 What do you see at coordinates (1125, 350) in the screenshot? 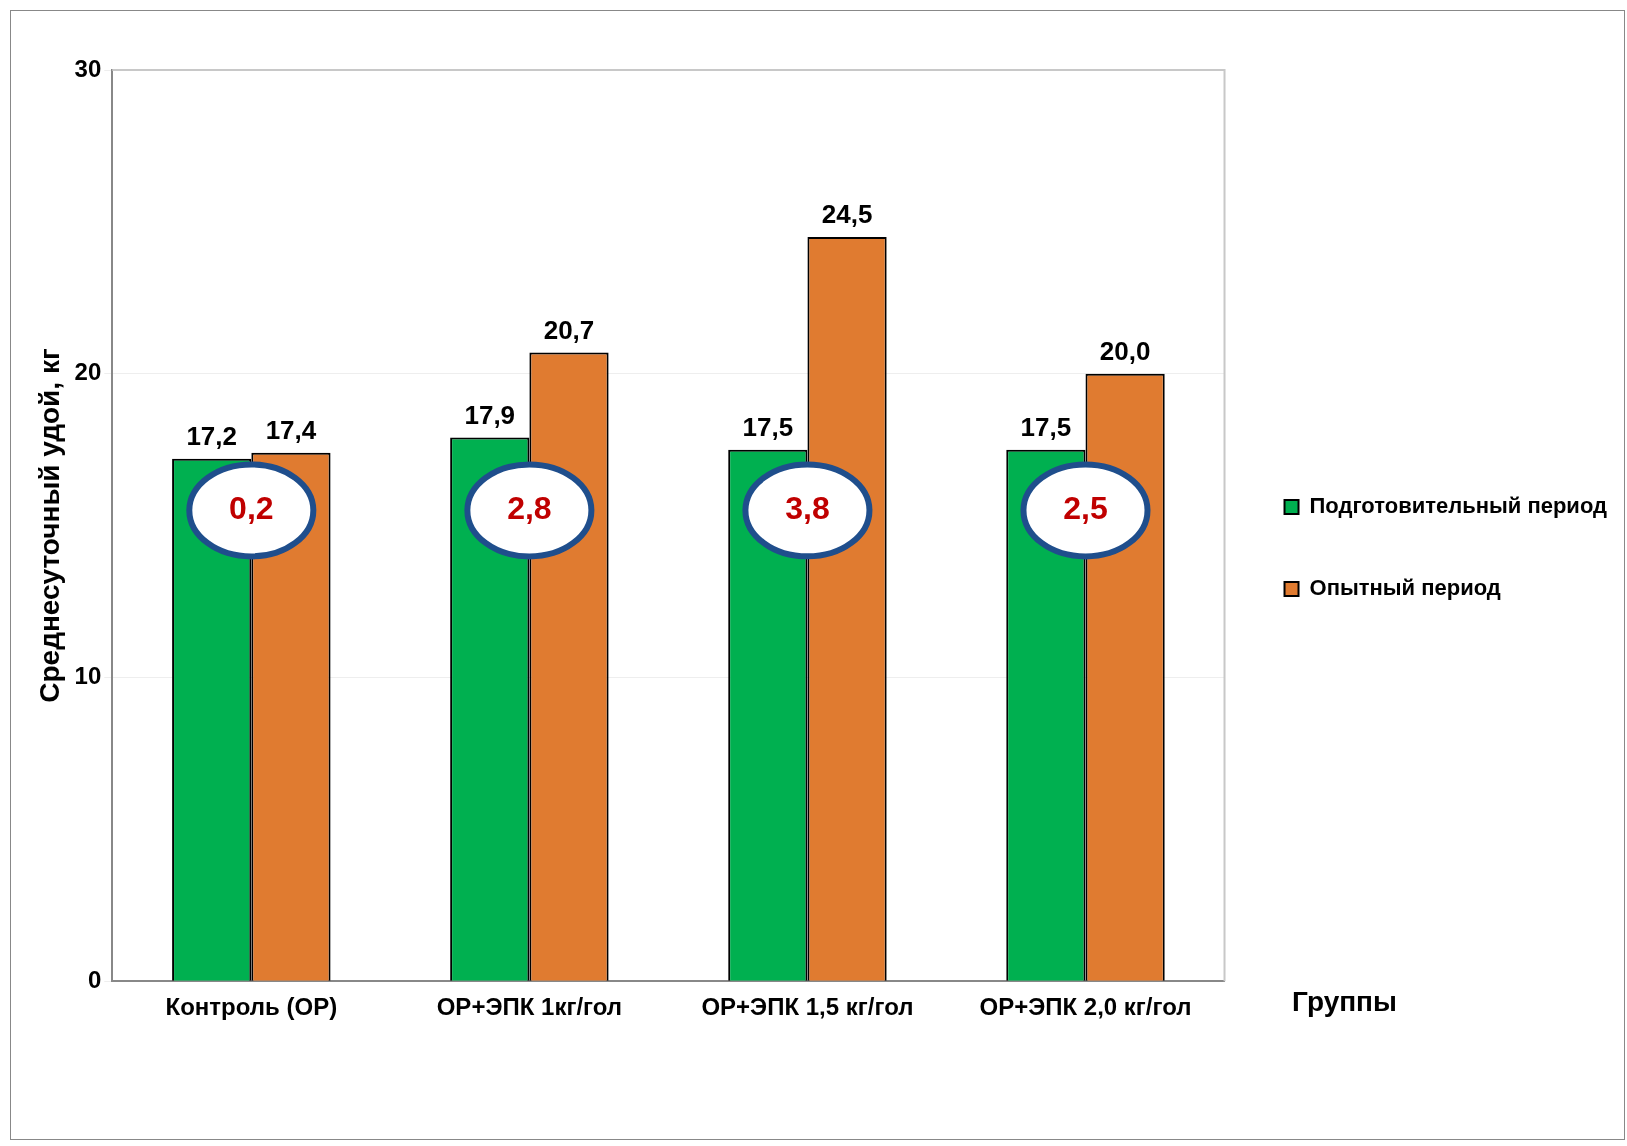
I see `data-label: 20,0` at bounding box center [1125, 350].